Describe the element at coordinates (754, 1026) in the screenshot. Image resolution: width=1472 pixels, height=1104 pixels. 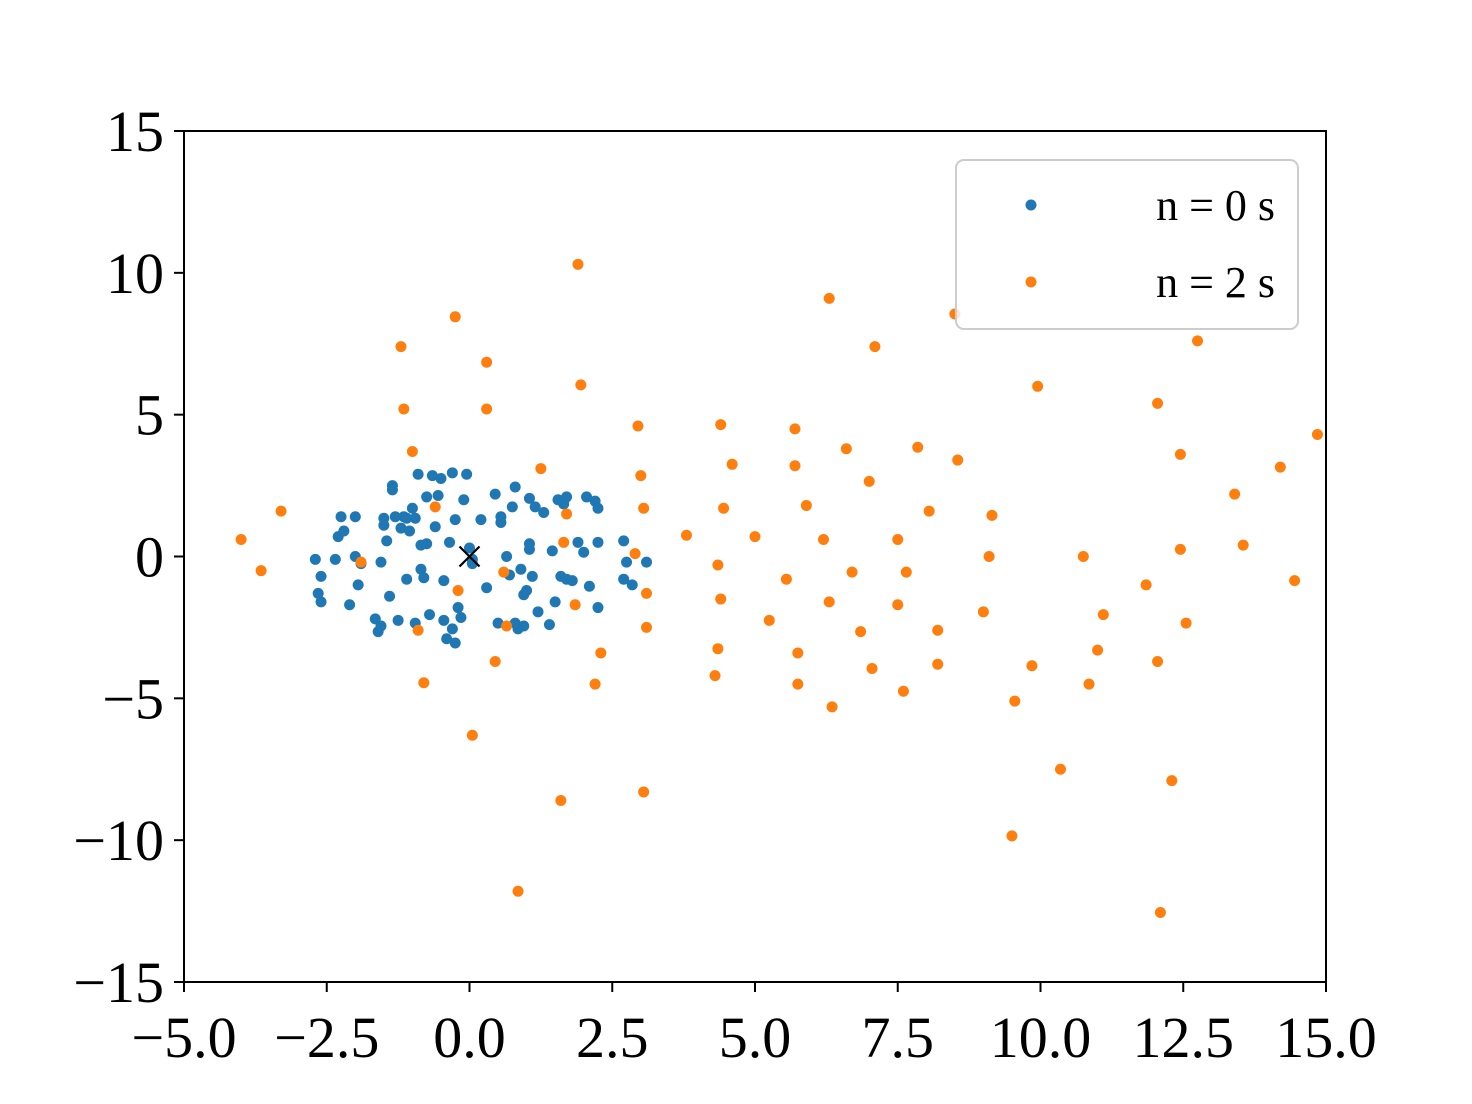
I see `x-axis: −5.0 −2.5 0.0 2.5 5.0 7.5 10.0 12.5 15.0` at that location.